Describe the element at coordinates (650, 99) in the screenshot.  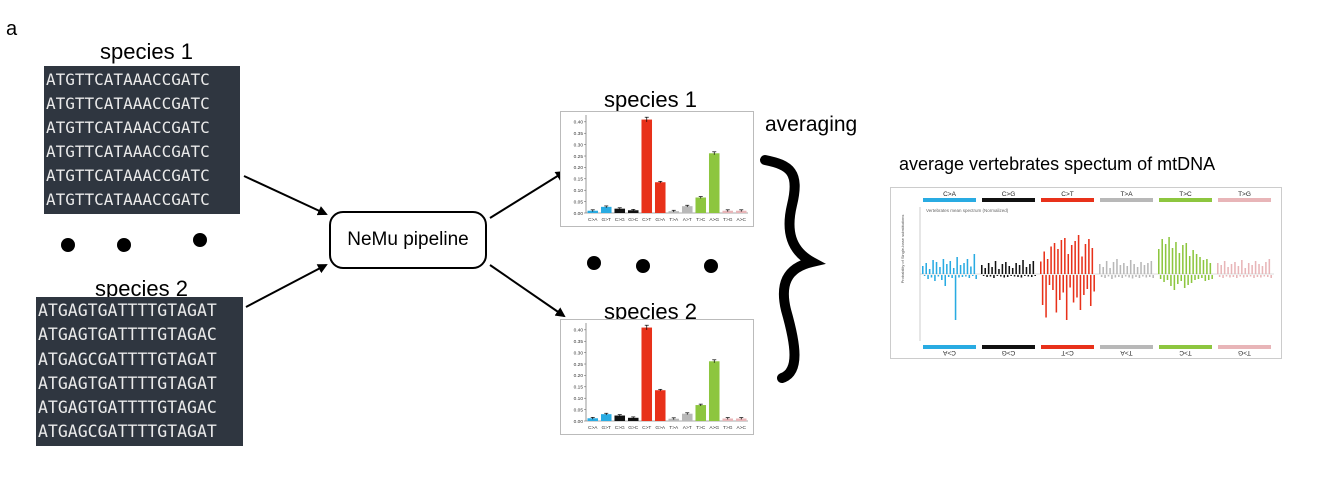
I see `spectrum-1-title: species 1` at that location.